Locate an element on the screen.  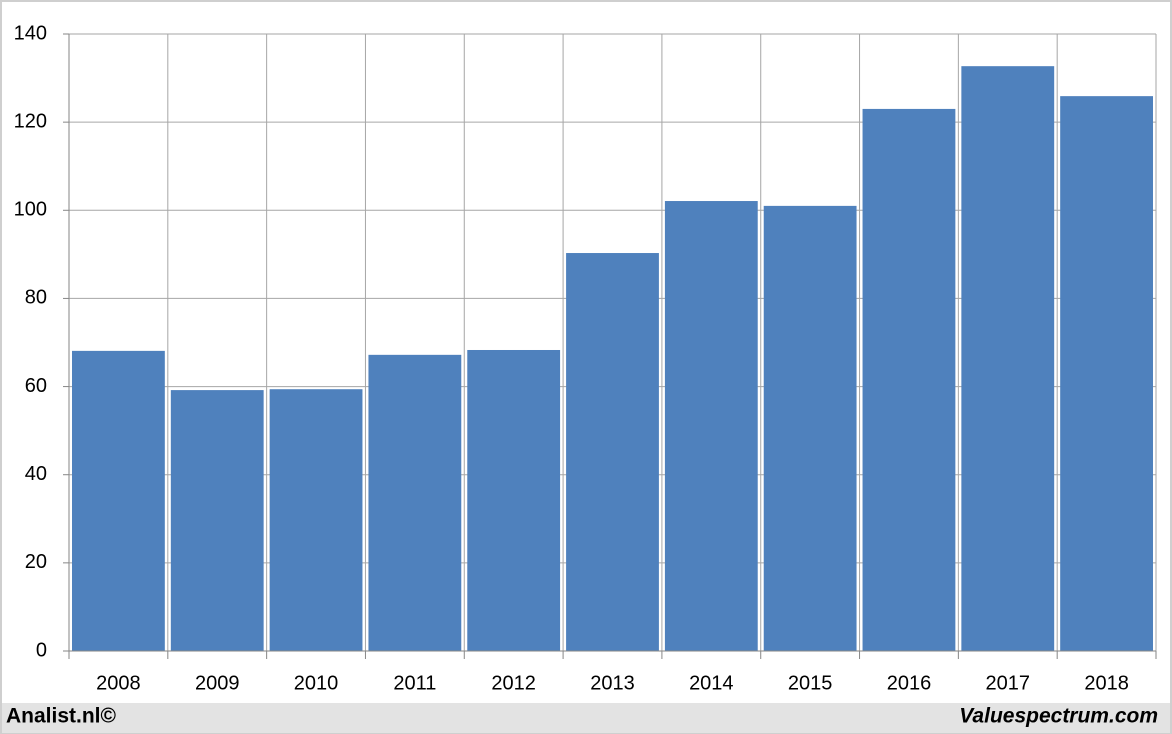
x-tick-label: 2010 is located at coordinates (316, 683).